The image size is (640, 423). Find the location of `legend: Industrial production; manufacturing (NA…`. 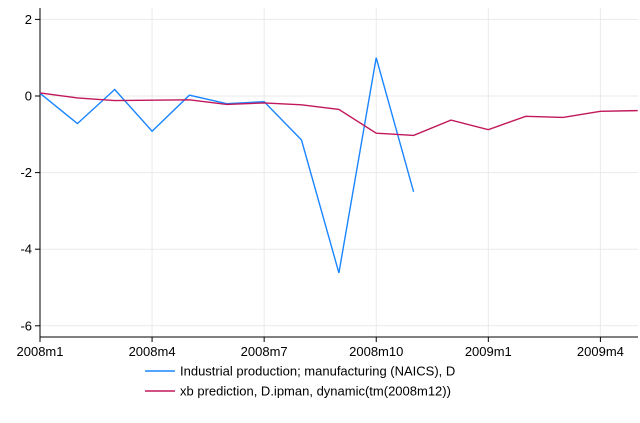

legend: Industrial production; manufacturing (NA… is located at coordinates (300, 381).